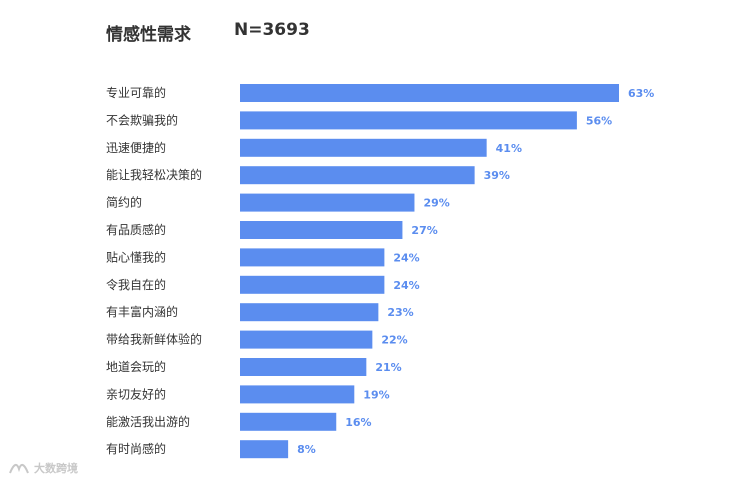  Describe the element at coordinates (136, 147) in the screenshot. I see `category-label: 迅速便捷的` at that location.